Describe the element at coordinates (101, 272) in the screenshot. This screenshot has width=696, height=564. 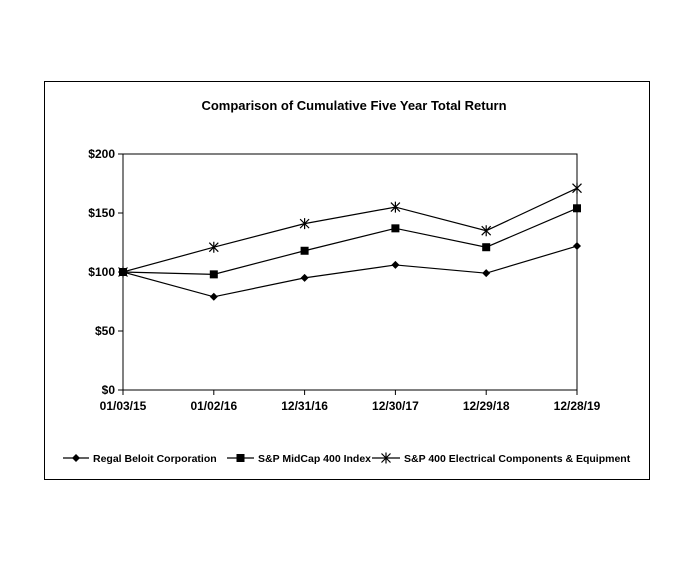
I see `y-tick-label: $100` at that location.